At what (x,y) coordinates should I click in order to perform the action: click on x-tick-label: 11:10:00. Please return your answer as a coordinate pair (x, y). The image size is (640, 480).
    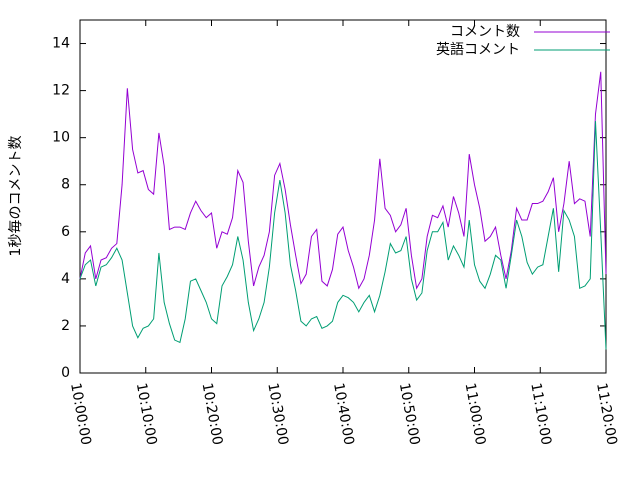
    Looking at the image, I should click on (540, 414).